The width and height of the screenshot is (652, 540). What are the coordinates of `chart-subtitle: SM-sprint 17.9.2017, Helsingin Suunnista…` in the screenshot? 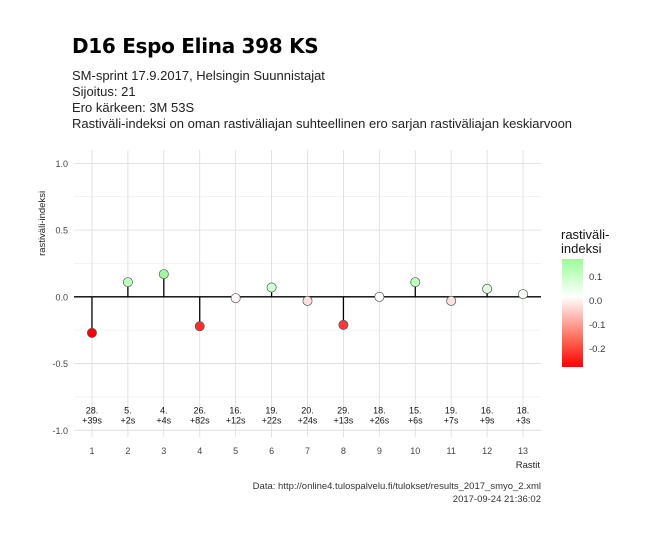 It's located at (322, 100).